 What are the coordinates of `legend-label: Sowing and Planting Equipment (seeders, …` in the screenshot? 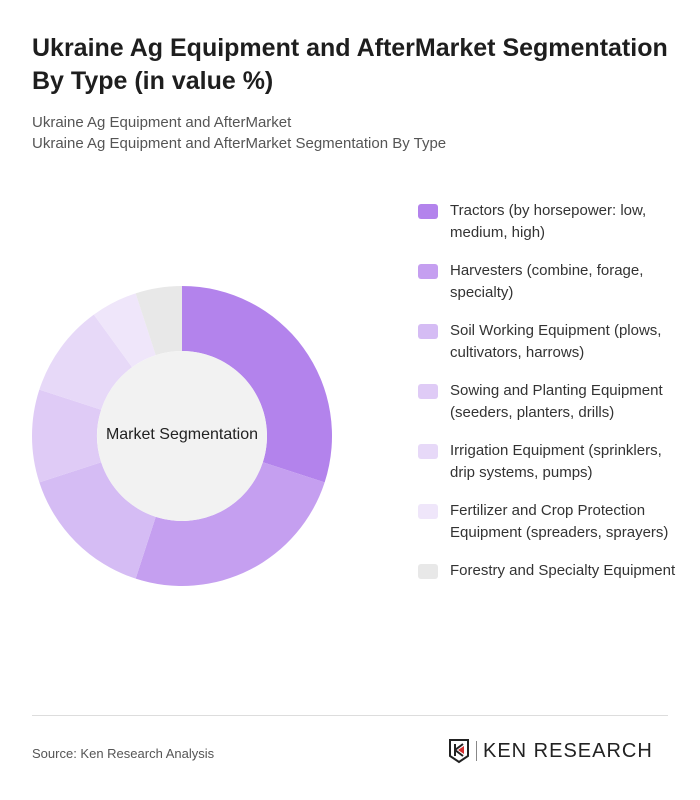 It's located at (556, 401).